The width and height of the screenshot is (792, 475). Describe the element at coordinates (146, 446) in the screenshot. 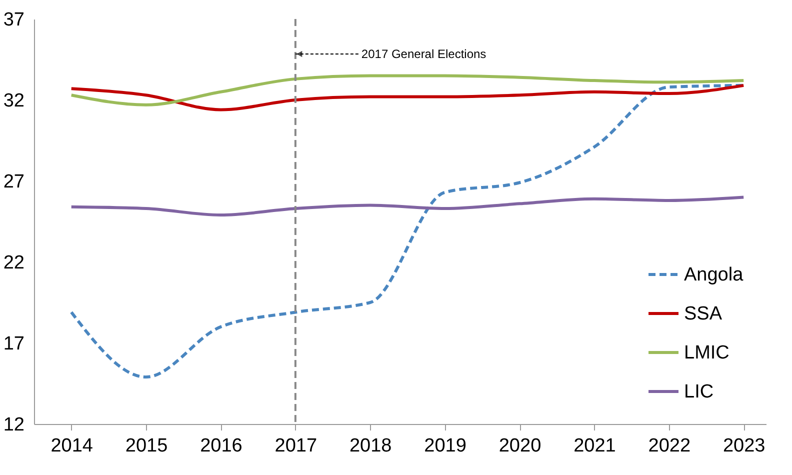

I see `x-tick-label: 2015` at that location.